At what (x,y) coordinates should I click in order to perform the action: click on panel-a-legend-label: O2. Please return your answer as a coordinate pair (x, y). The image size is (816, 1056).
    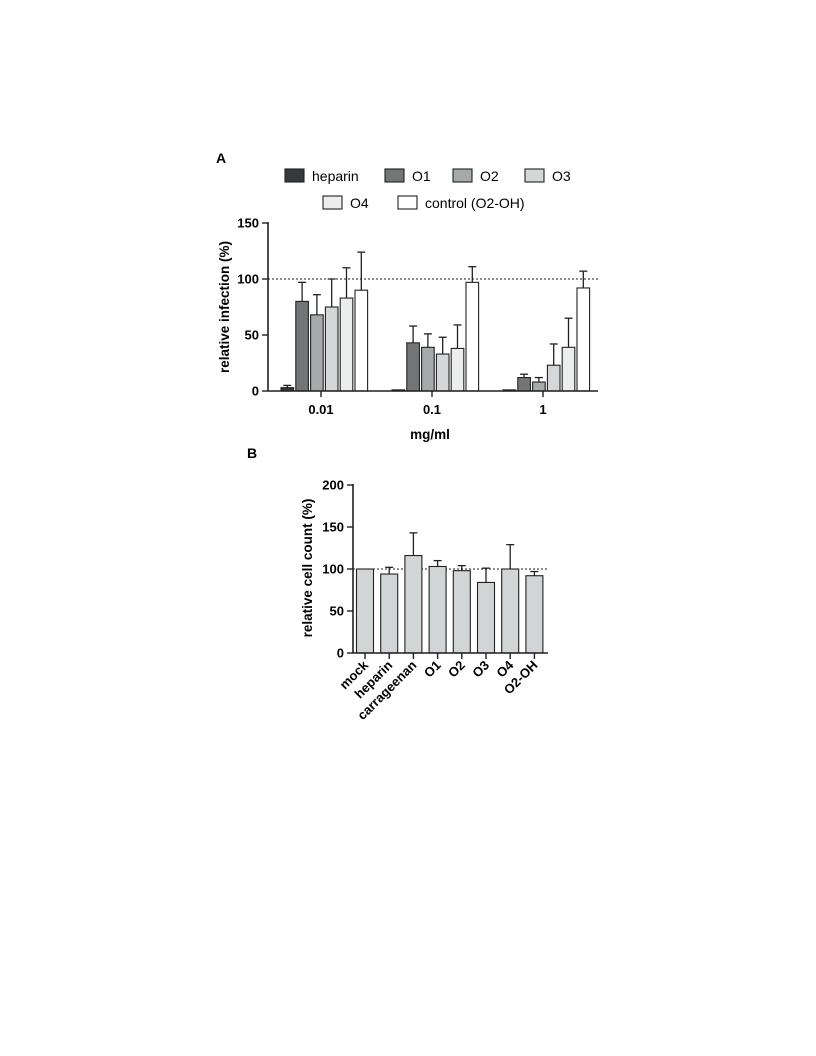
    Looking at the image, I should click on (489, 176).